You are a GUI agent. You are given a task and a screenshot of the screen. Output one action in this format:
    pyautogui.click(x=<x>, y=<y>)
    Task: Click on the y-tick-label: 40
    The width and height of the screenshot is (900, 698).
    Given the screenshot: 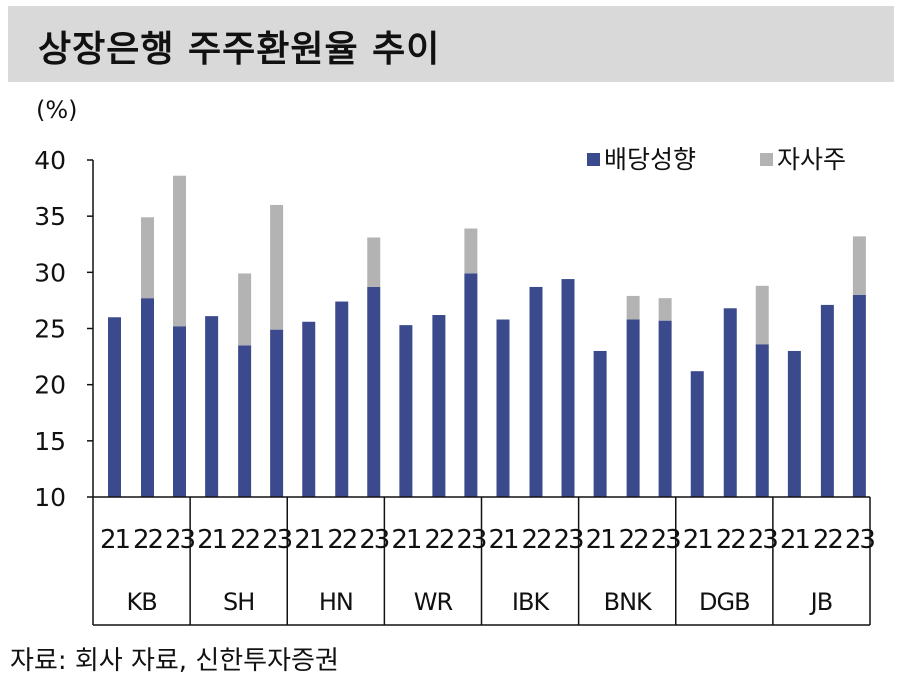 What is the action you would take?
    pyautogui.click(x=50, y=160)
    